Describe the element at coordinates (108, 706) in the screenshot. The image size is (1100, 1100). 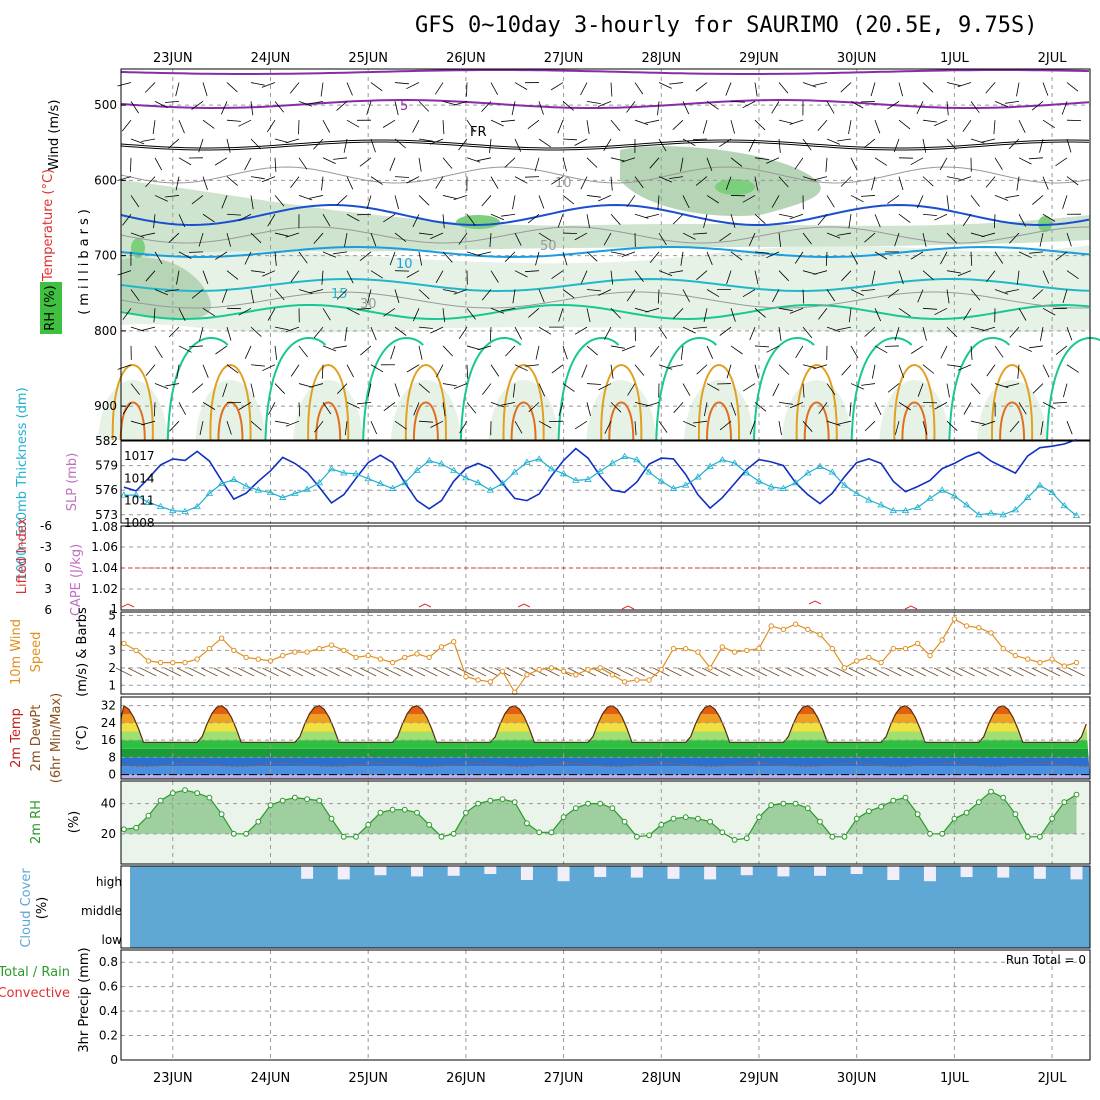
I see `temp-tick: 32` at that location.